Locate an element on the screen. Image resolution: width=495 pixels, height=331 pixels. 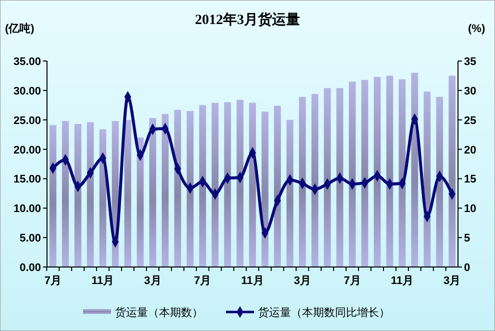
y2-tick-label: 10 is located at coordinates (470, 209).